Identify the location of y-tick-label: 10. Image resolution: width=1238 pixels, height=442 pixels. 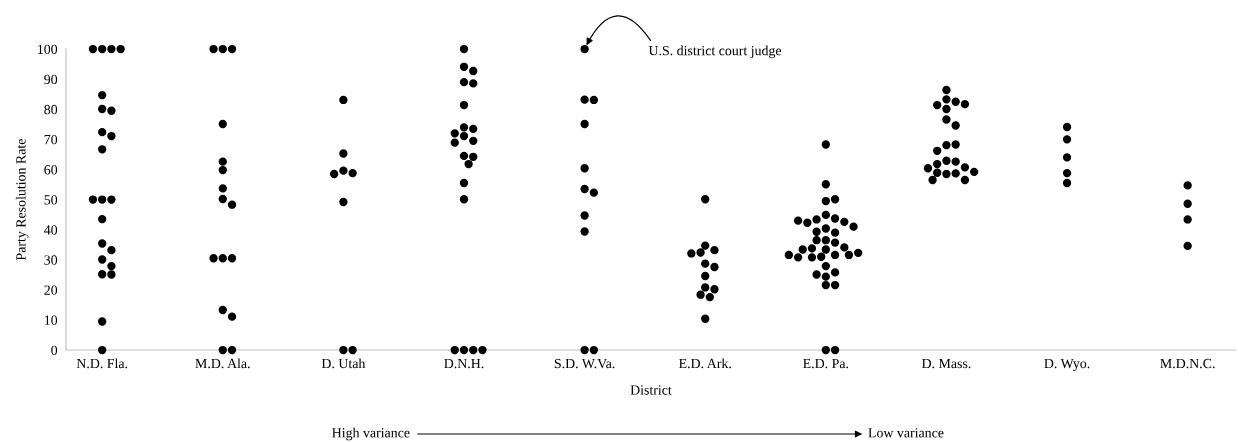
(51, 320).